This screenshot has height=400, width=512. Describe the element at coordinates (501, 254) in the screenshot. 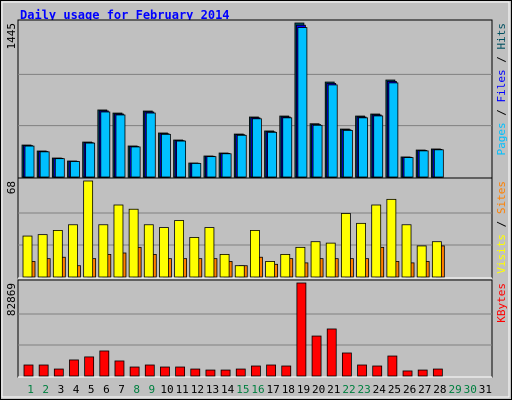

I see `legend-entry: Visits` at that location.